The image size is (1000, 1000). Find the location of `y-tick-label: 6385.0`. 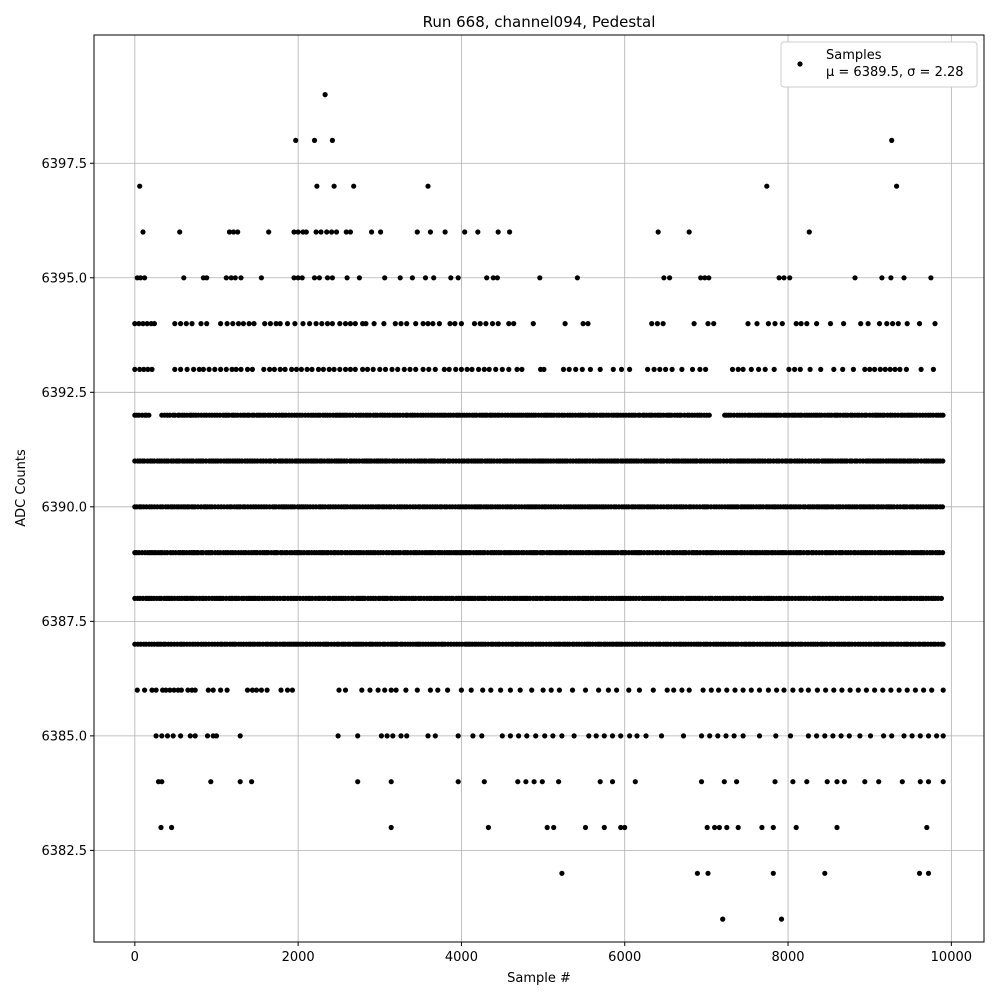

y-tick-label: 6385.0 is located at coordinates (65, 736).